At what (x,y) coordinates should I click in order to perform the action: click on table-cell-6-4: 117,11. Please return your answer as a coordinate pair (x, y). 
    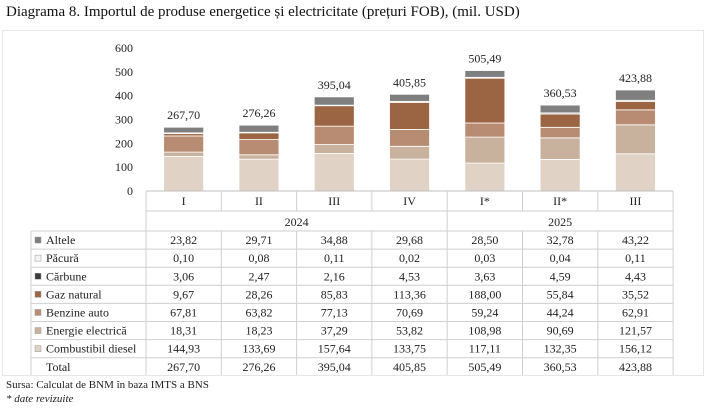
    Looking at the image, I should click on (485, 349).